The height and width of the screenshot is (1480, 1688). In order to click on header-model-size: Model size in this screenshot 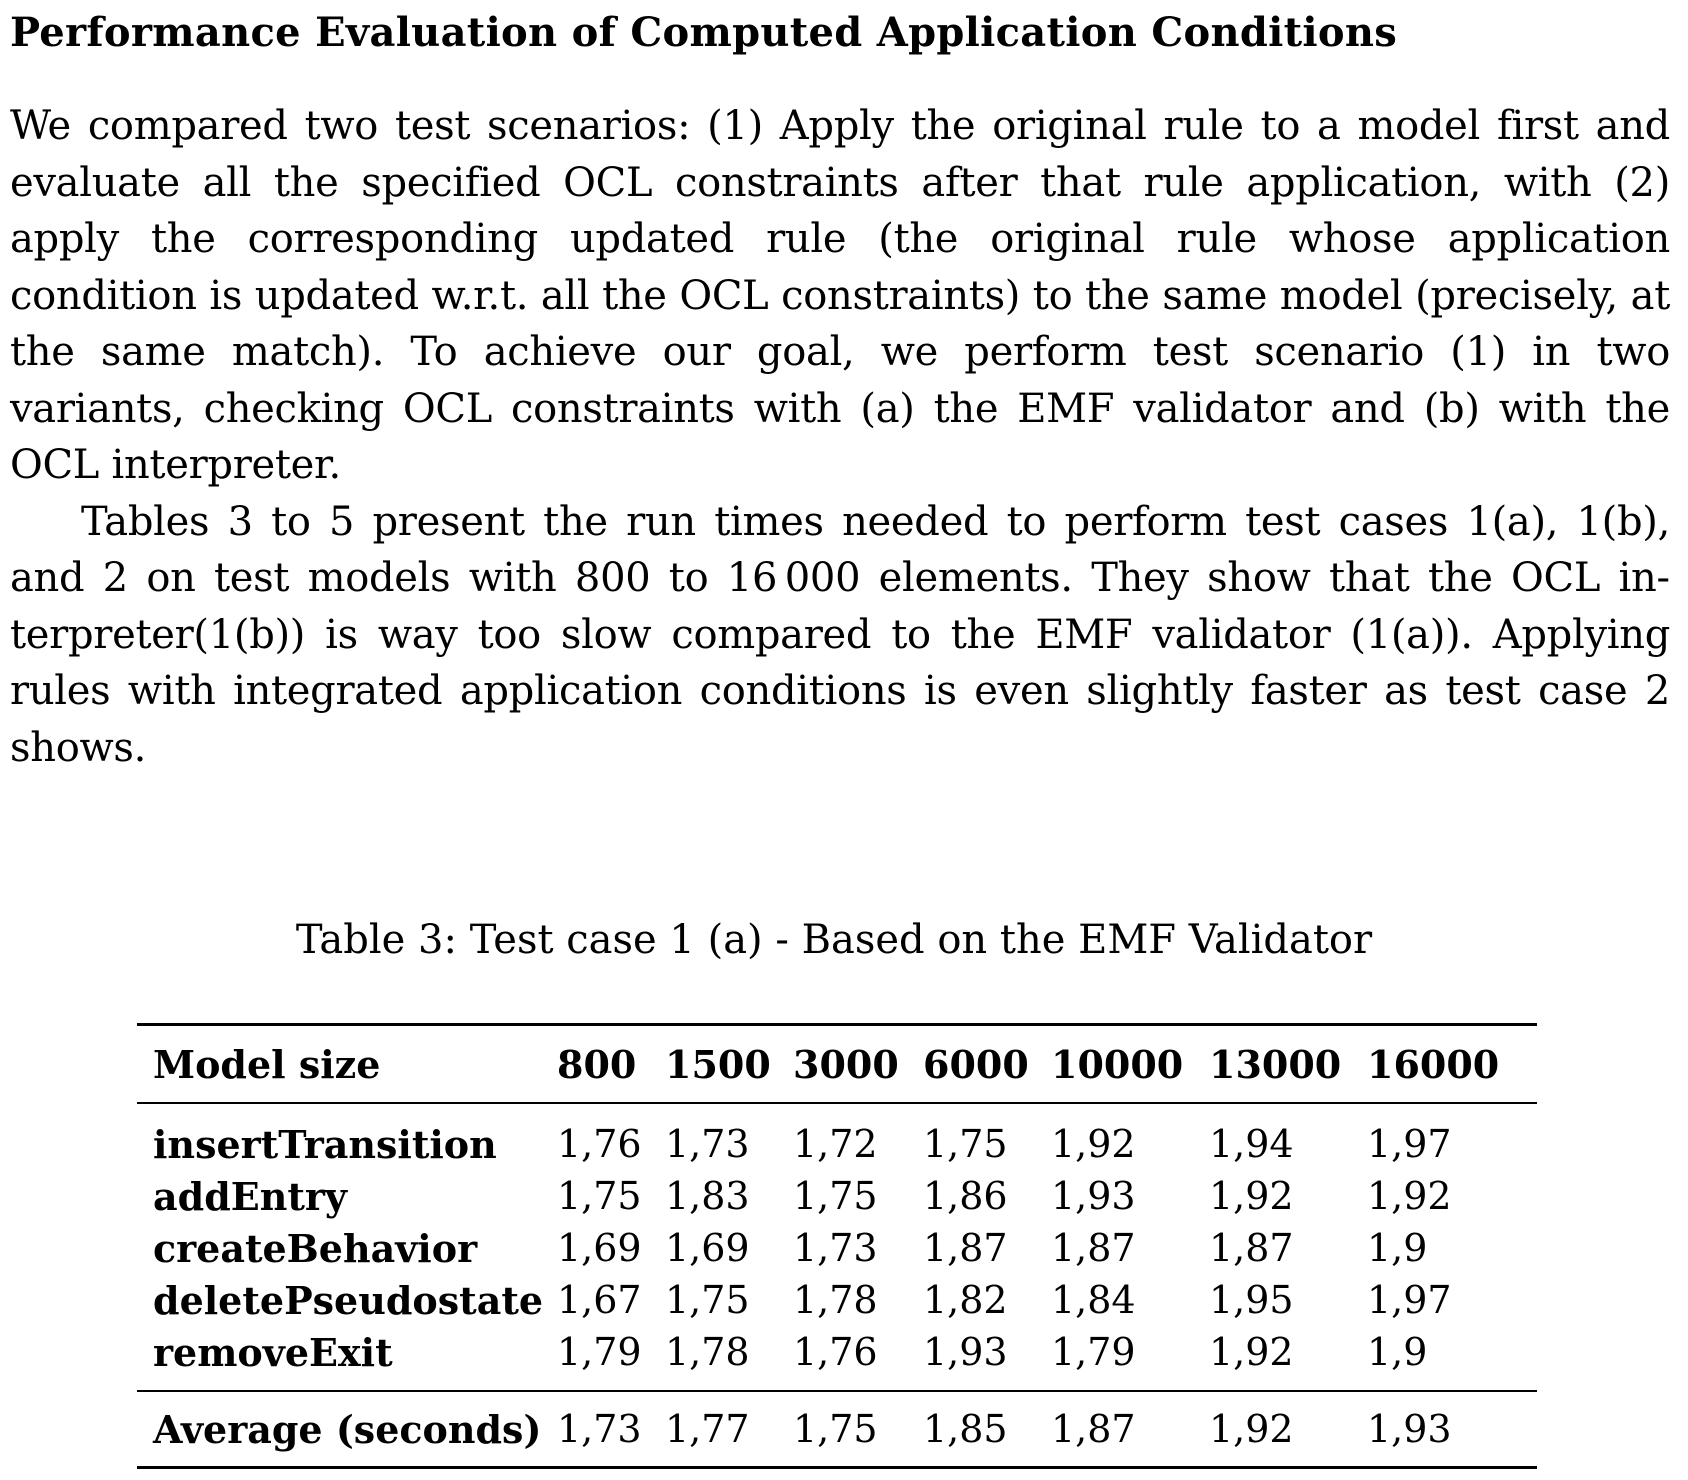, I will do `click(347, 1063)`.